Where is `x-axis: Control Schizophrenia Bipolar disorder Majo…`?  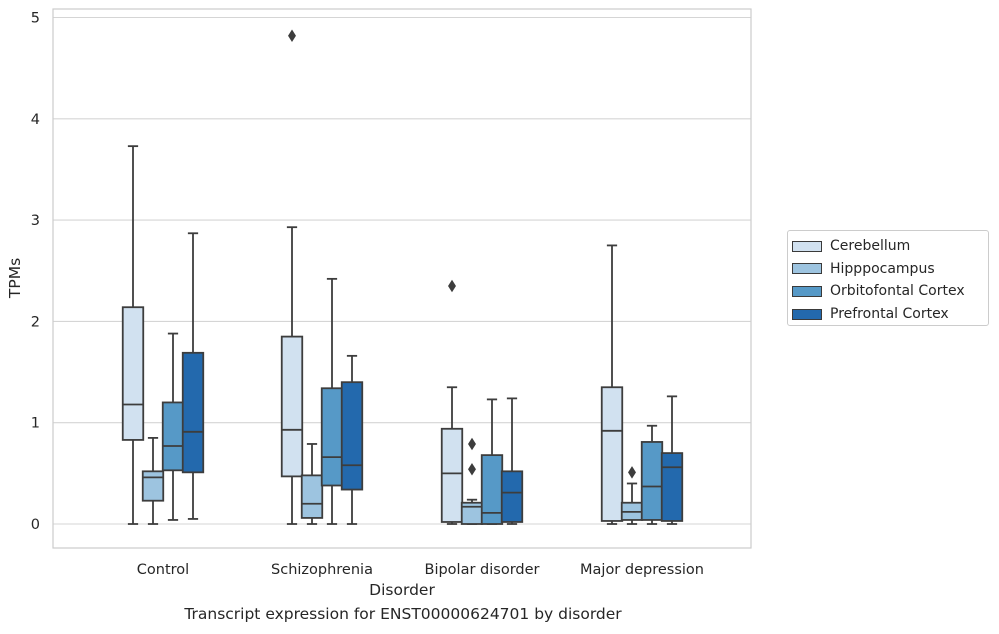
x-axis: Control Schizophrenia Bipolar disorder Majo… is located at coordinates (420, 570).